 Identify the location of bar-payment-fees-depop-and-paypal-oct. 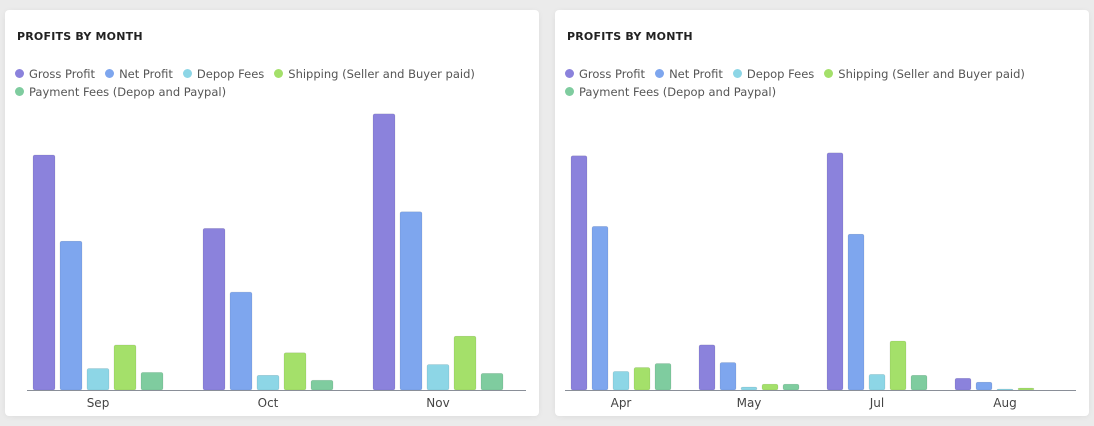
(322, 385).